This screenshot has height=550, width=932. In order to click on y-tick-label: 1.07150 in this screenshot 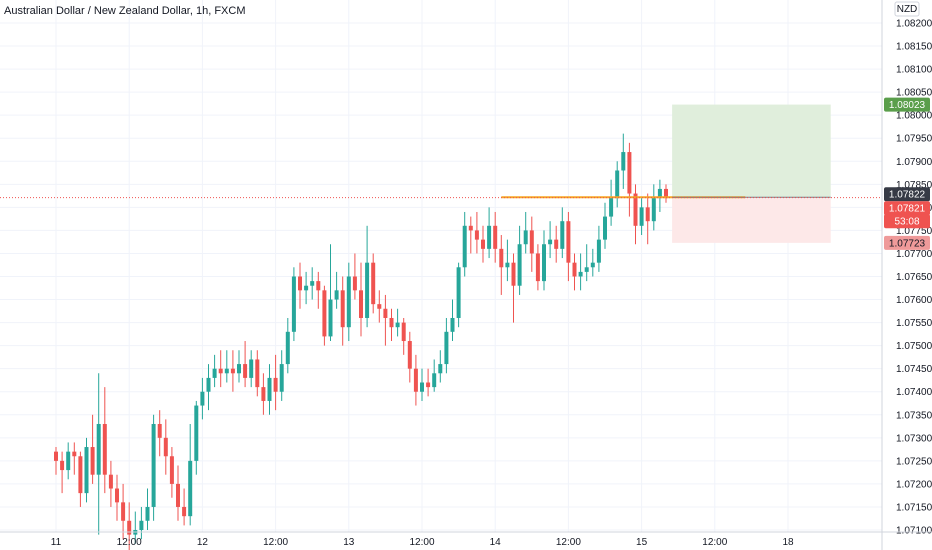, I will do `click(914, 507)`.